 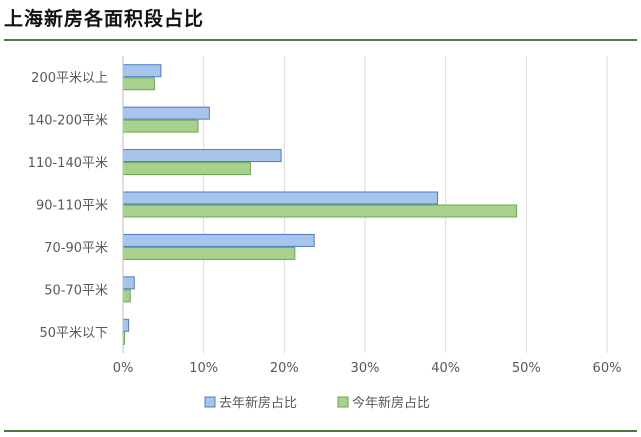 What do you see at coordinates (445, 368) in the screenshot?
I see `x-tick-label: 40%` at bounding box center [445, 368].